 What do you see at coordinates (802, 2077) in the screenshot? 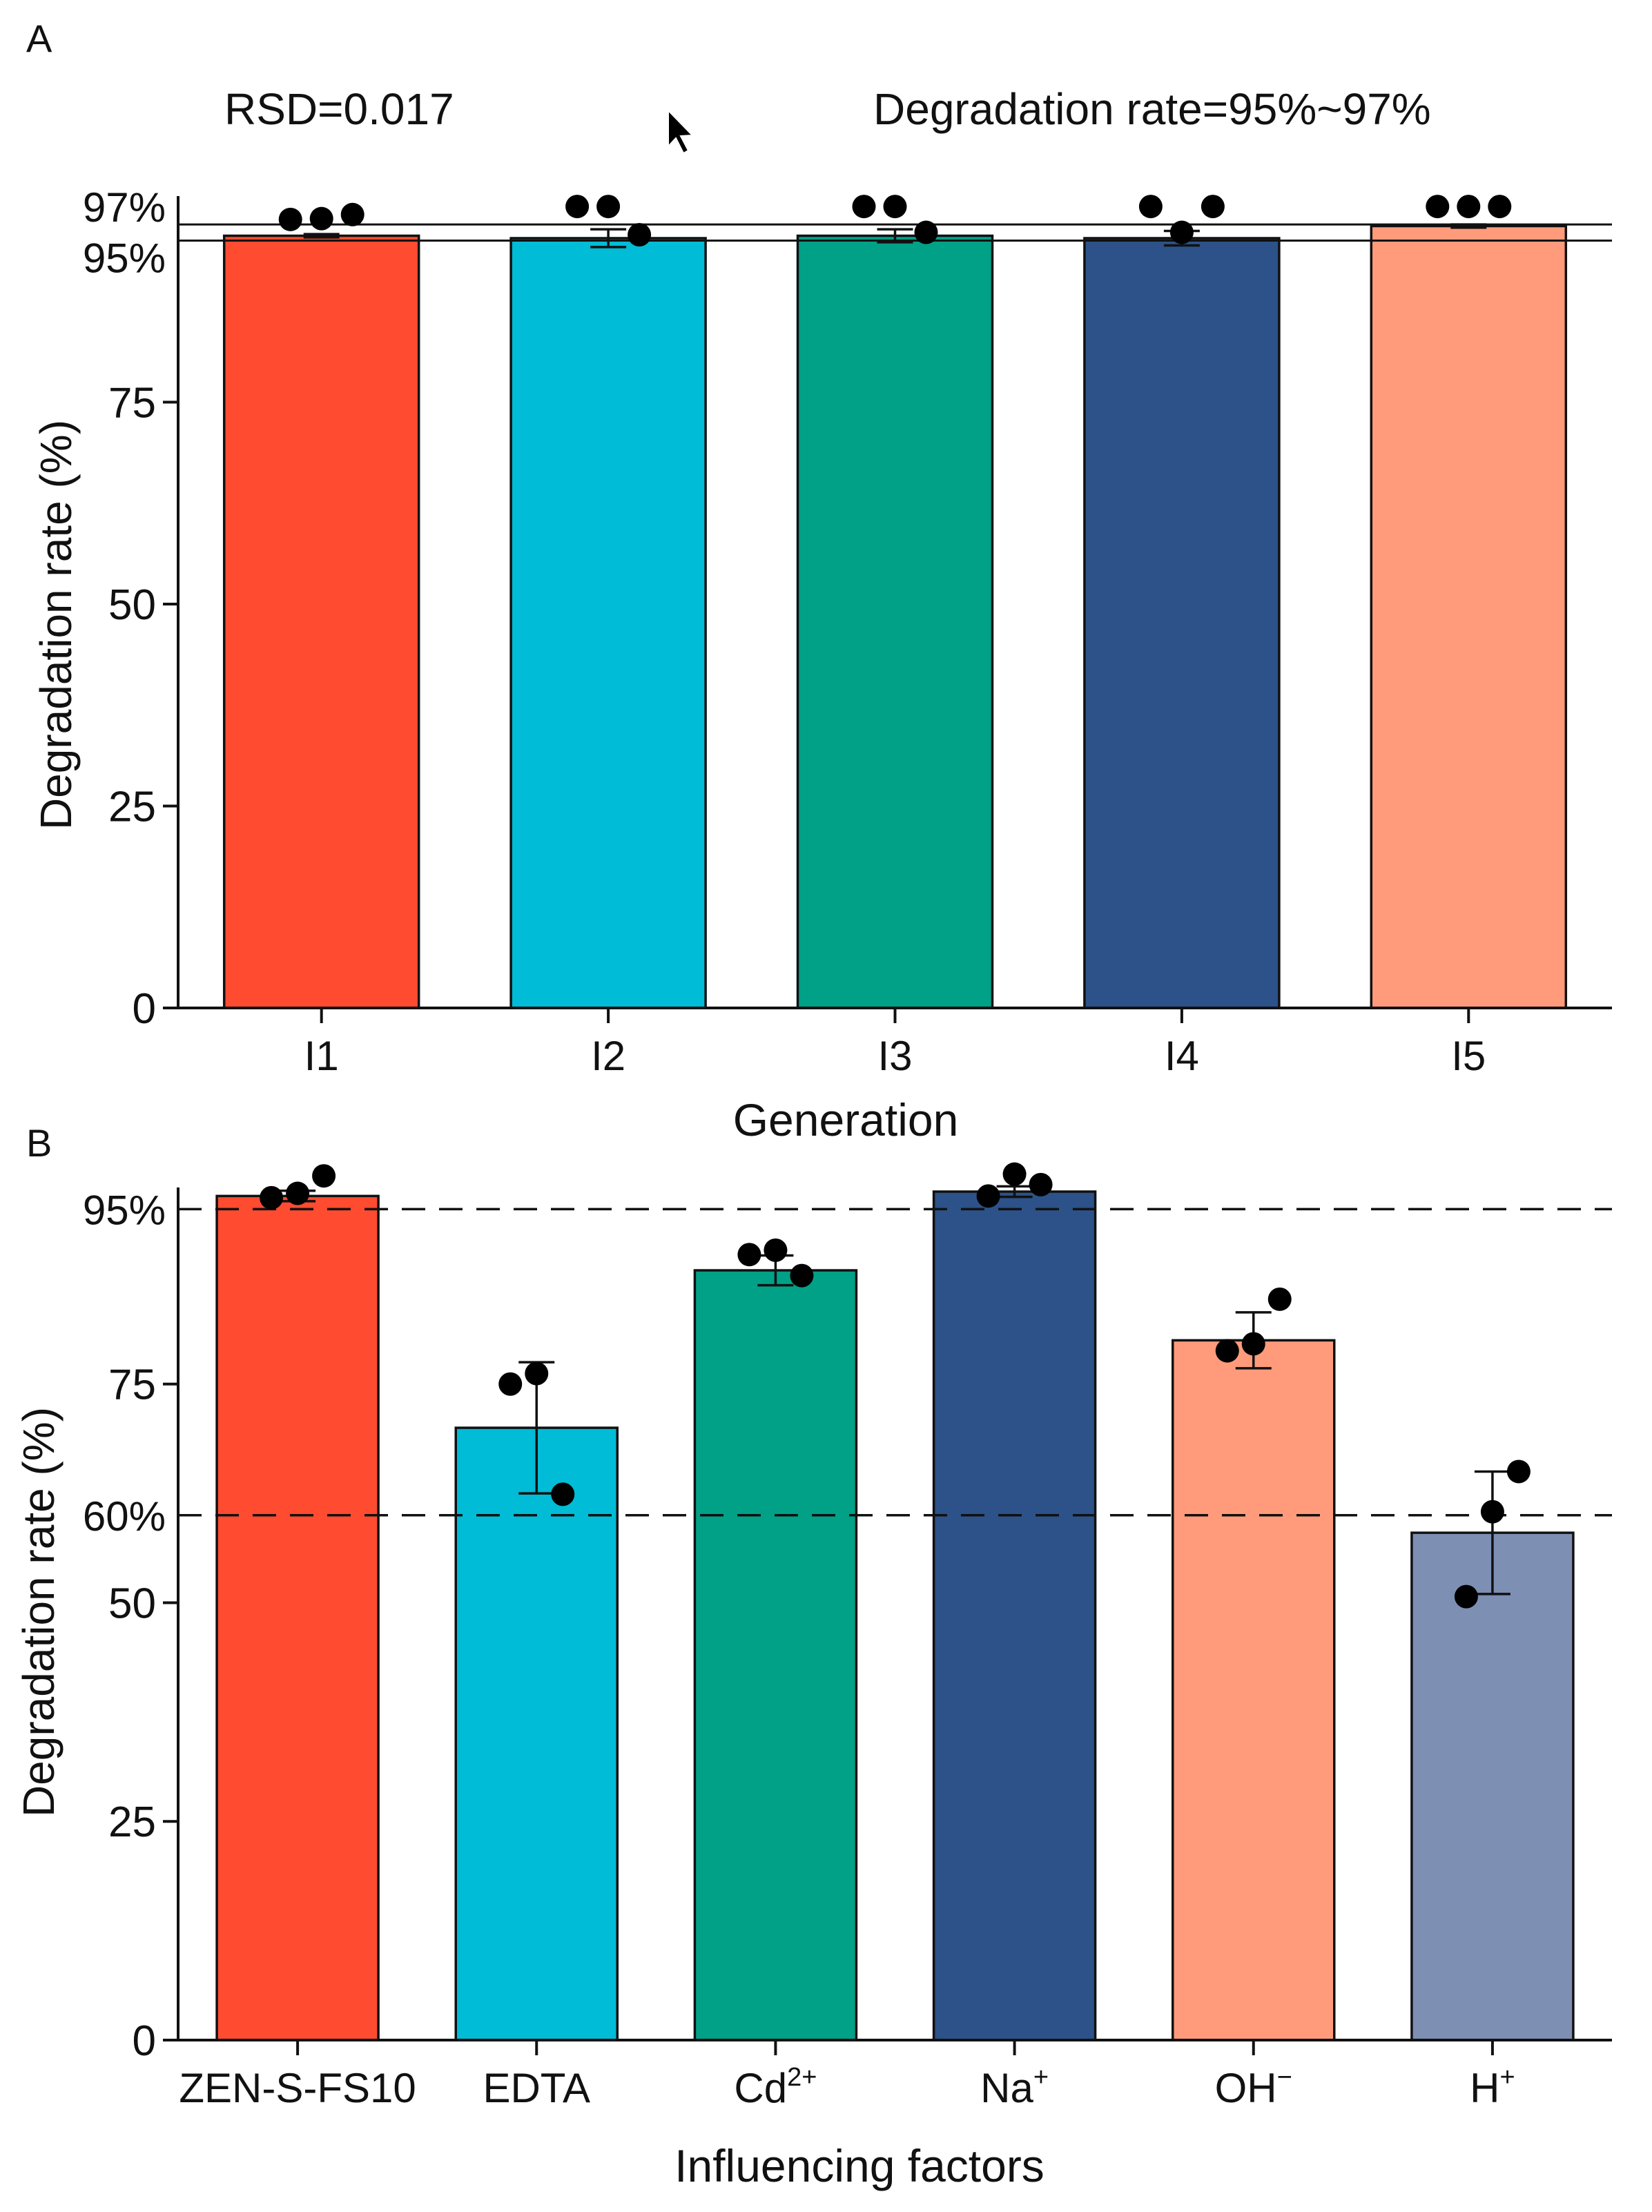
I see `category-label-superscript: 2+` at bounding box center [802, 2077].